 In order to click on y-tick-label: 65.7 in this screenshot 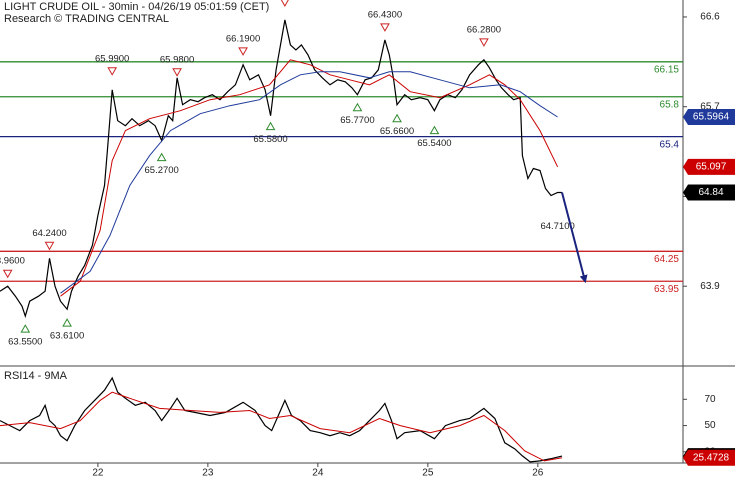, I will do `click(710, 106)`.